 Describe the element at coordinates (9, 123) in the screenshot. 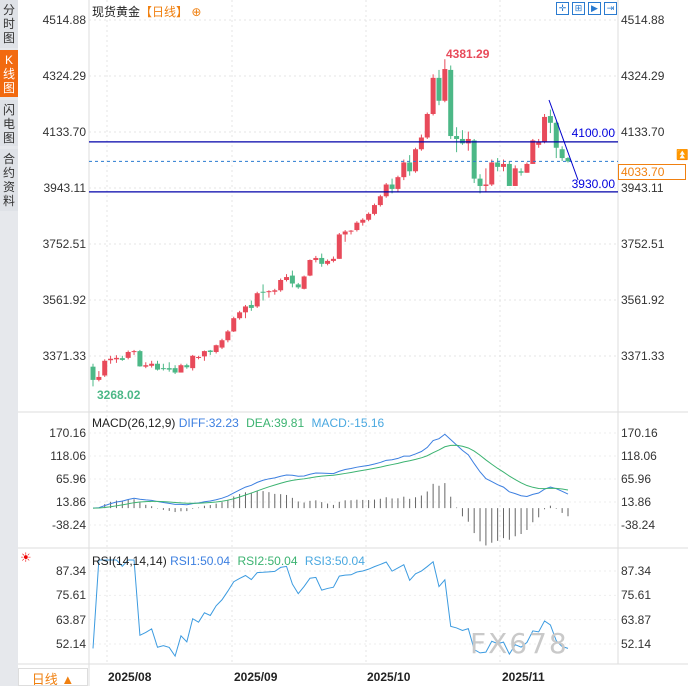

I see `tab-flash: 闪电图` at that location.